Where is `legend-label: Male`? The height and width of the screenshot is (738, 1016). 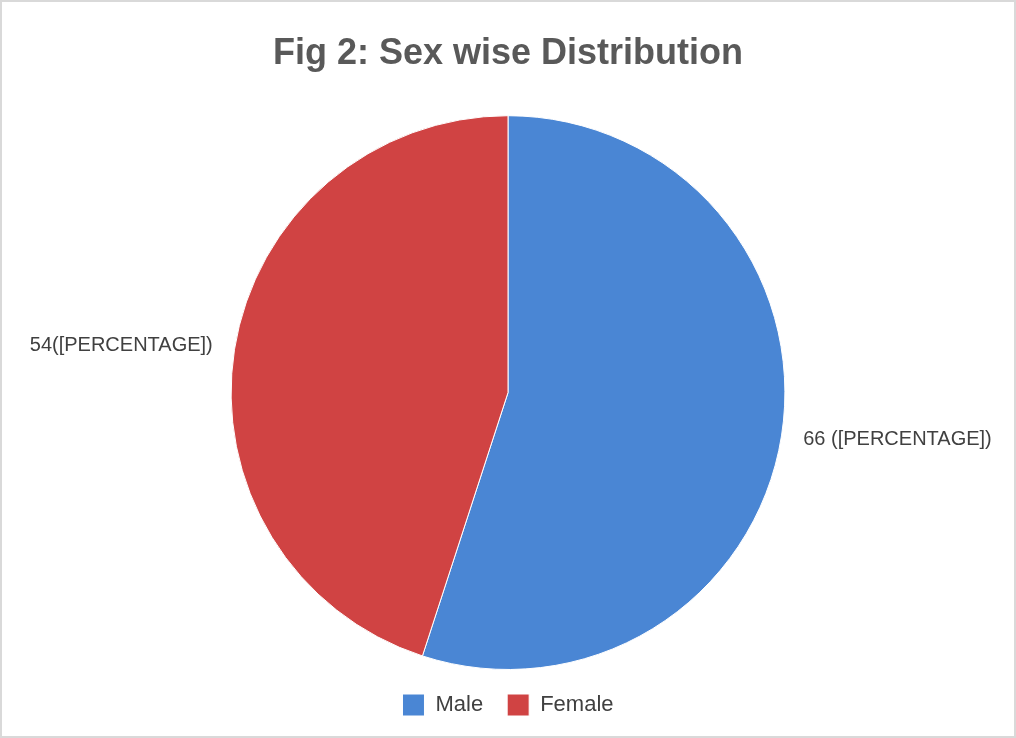
legend-label: Male is located at coordinates (459, 704).